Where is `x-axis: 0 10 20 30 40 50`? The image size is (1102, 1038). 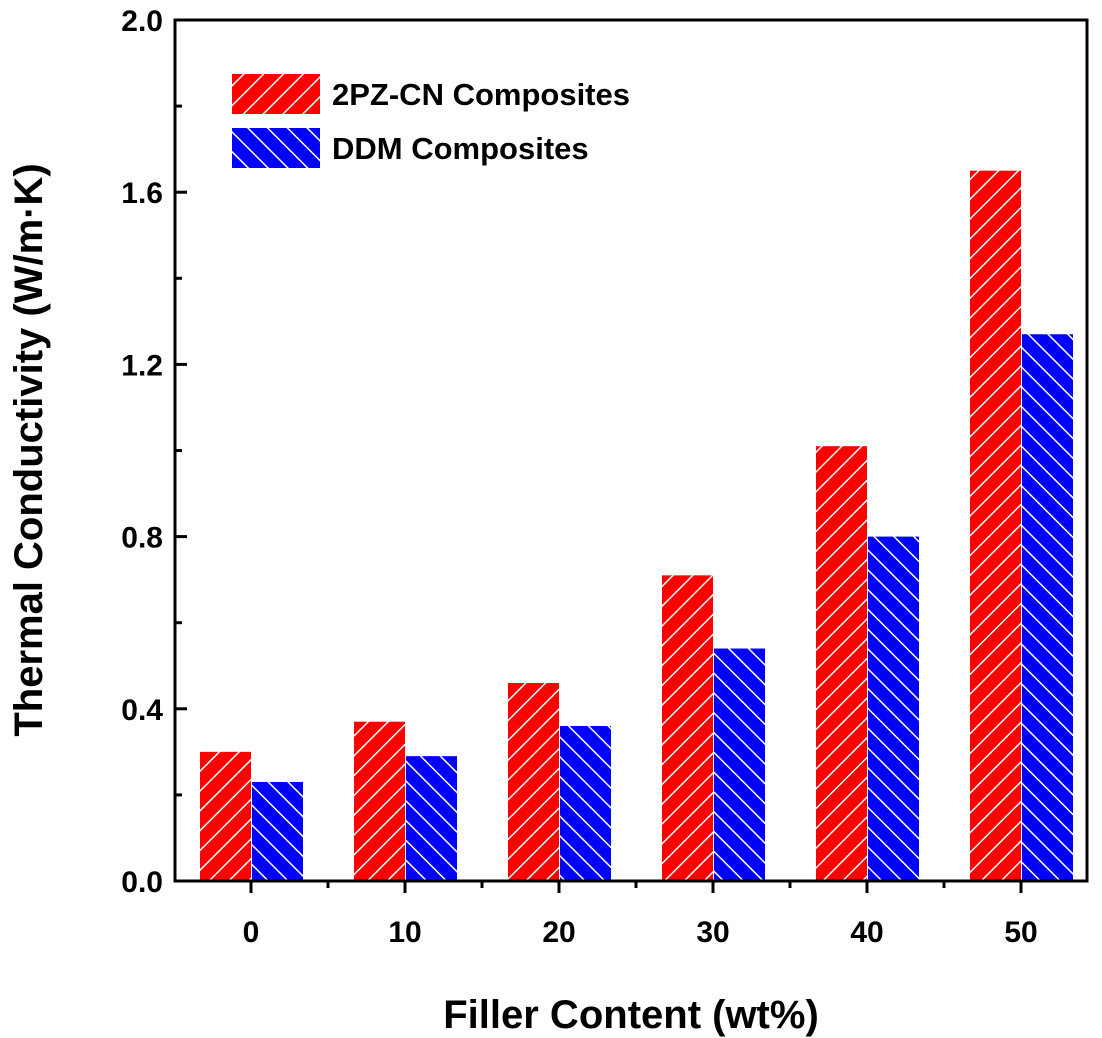
x-axis: 0 10 20 30 40 50 is located at coordinates (640, 915).